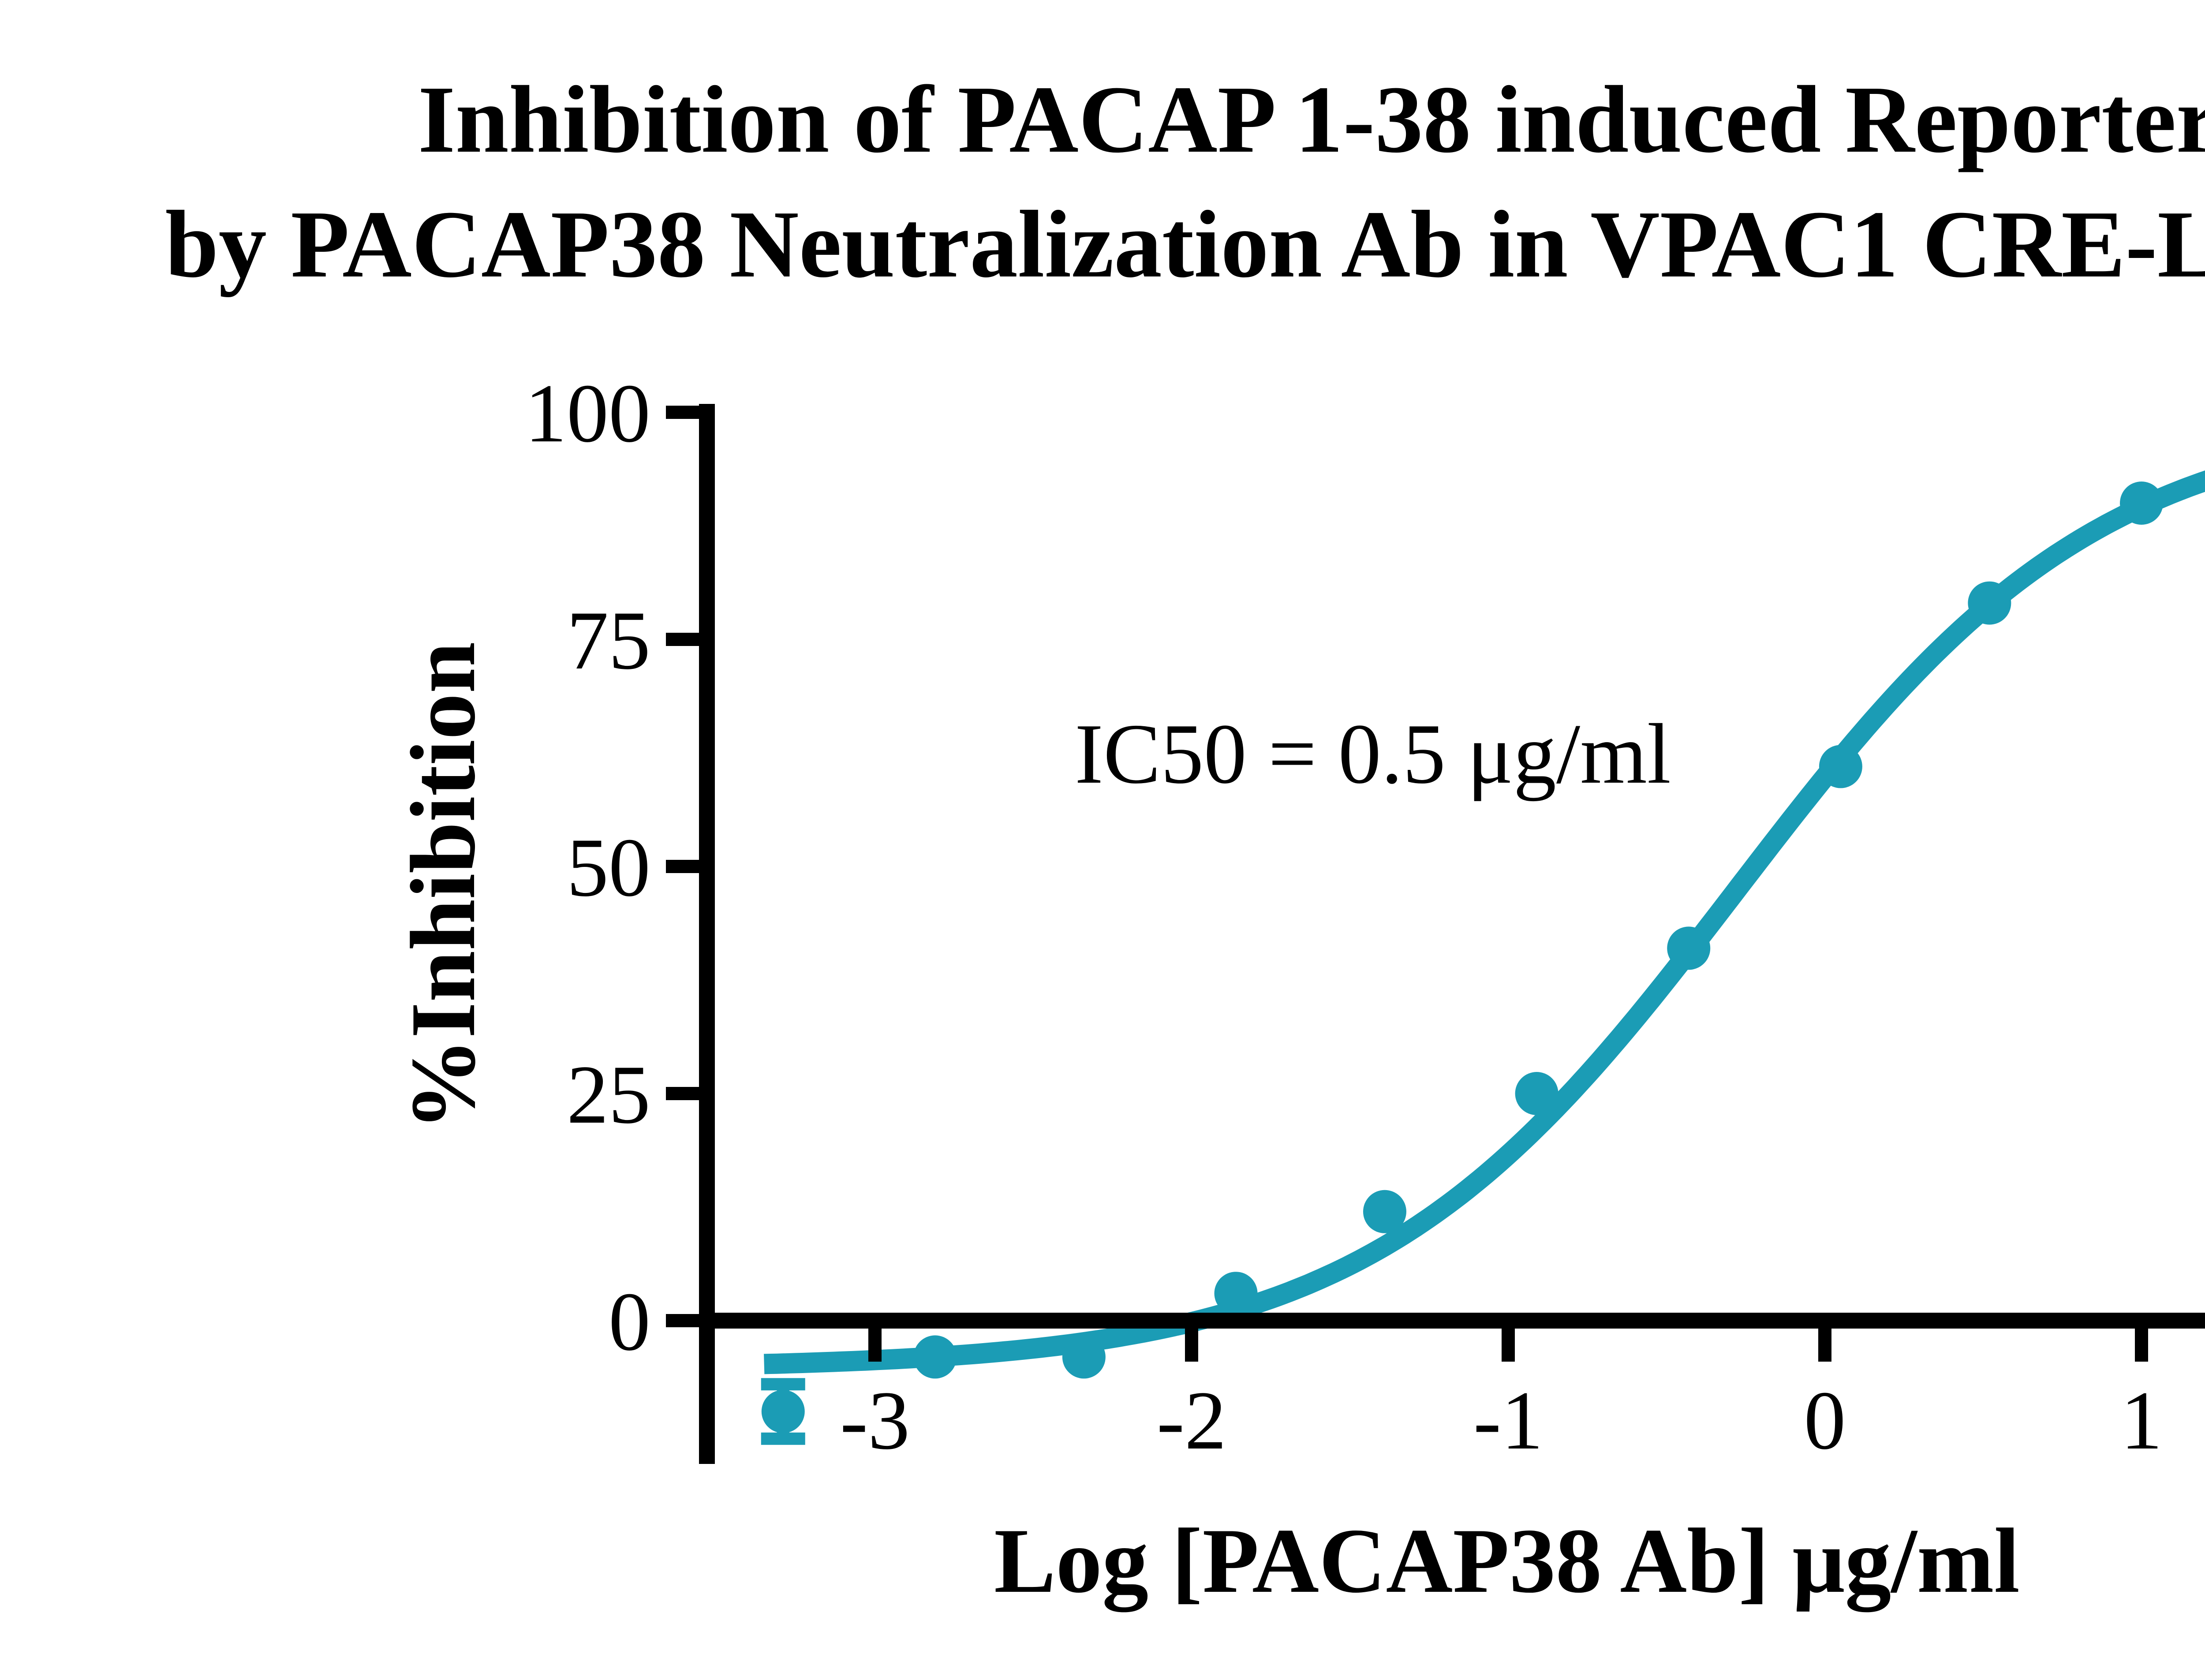 The width and height of the screenshot is (2205, 1680). What do you see at coordinates (875, 1420) in the screenshot?
I see `x-tick-label: -3` at bounding box center [875, 1420].